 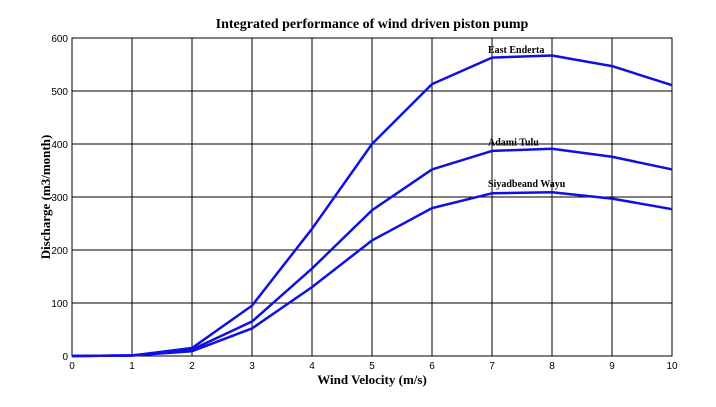 I want to click on series-label-east-enderta: East Enderta, so click(x=516, y=50).